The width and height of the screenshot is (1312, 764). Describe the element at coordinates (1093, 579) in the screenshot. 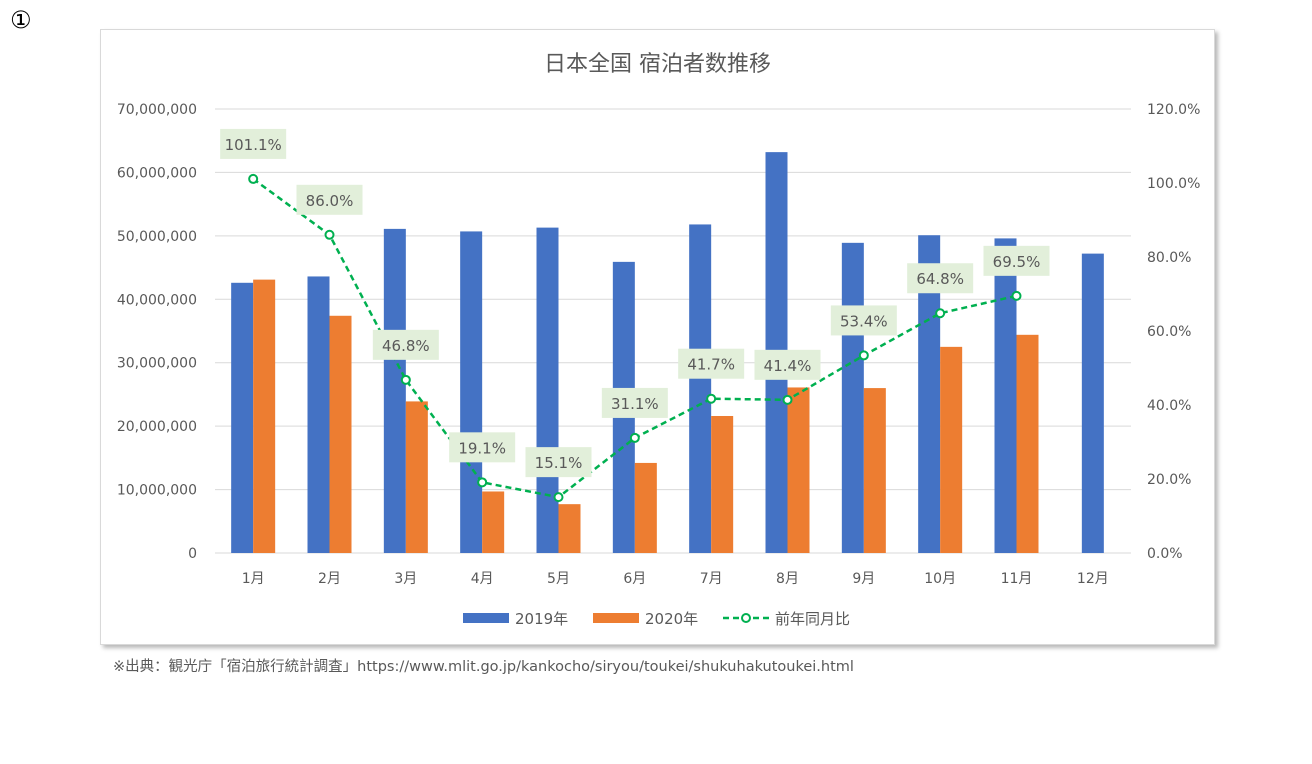

I see `x-tick-label: 12月` at that location.